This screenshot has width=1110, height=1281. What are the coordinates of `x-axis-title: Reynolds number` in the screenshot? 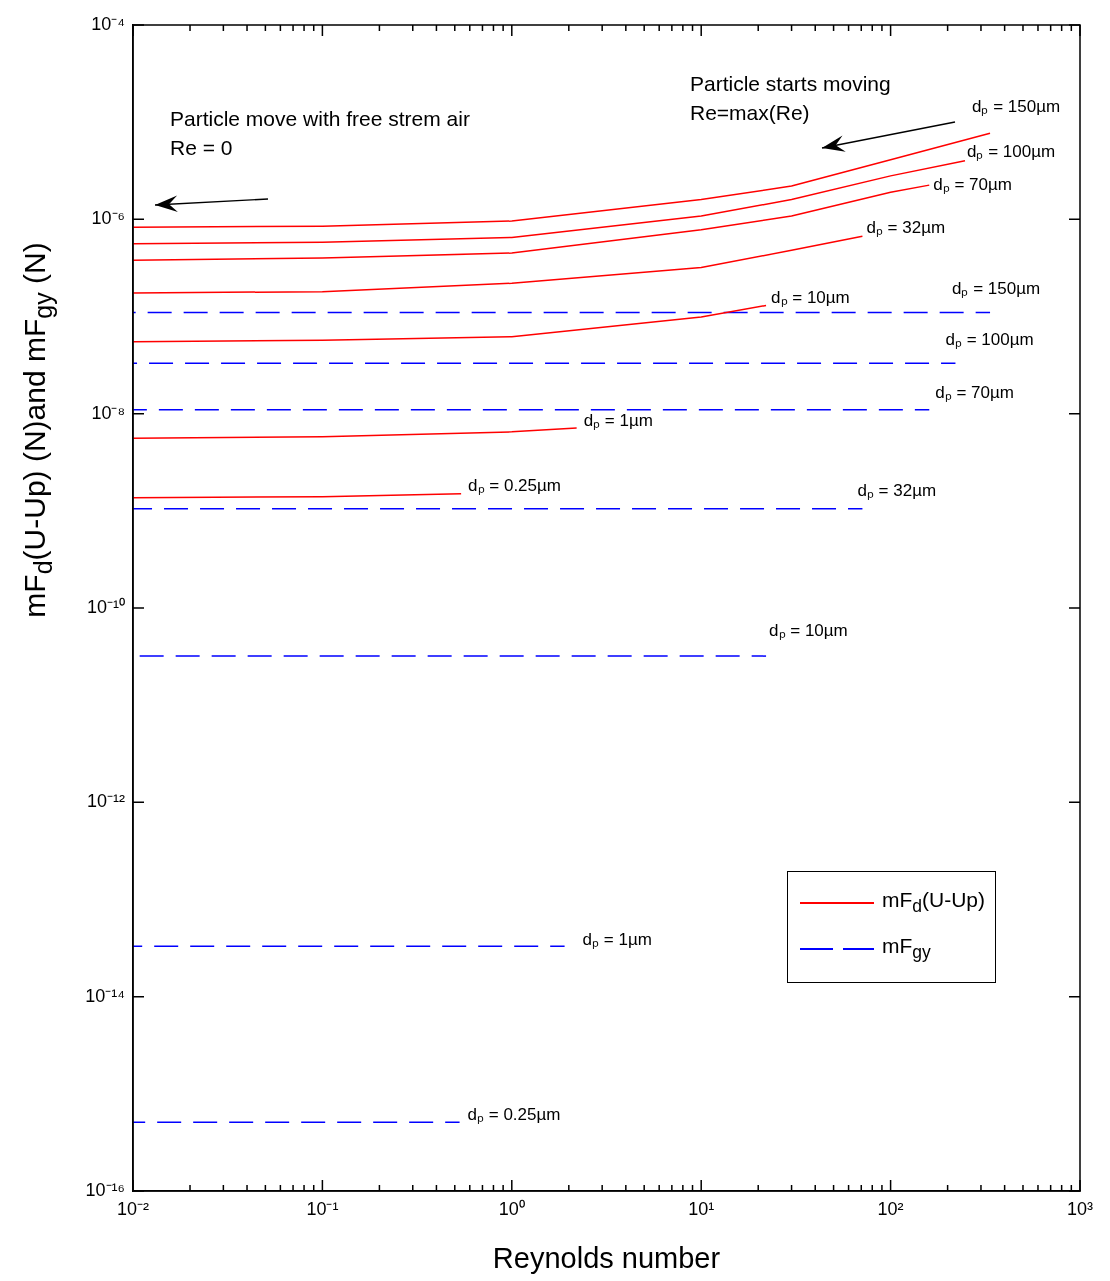 It's located at (606, 1257).